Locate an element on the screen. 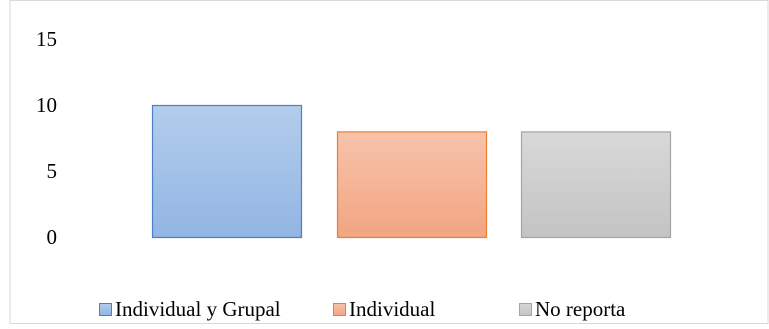  legend-label: No reporta is located at coordinates (580, 309).